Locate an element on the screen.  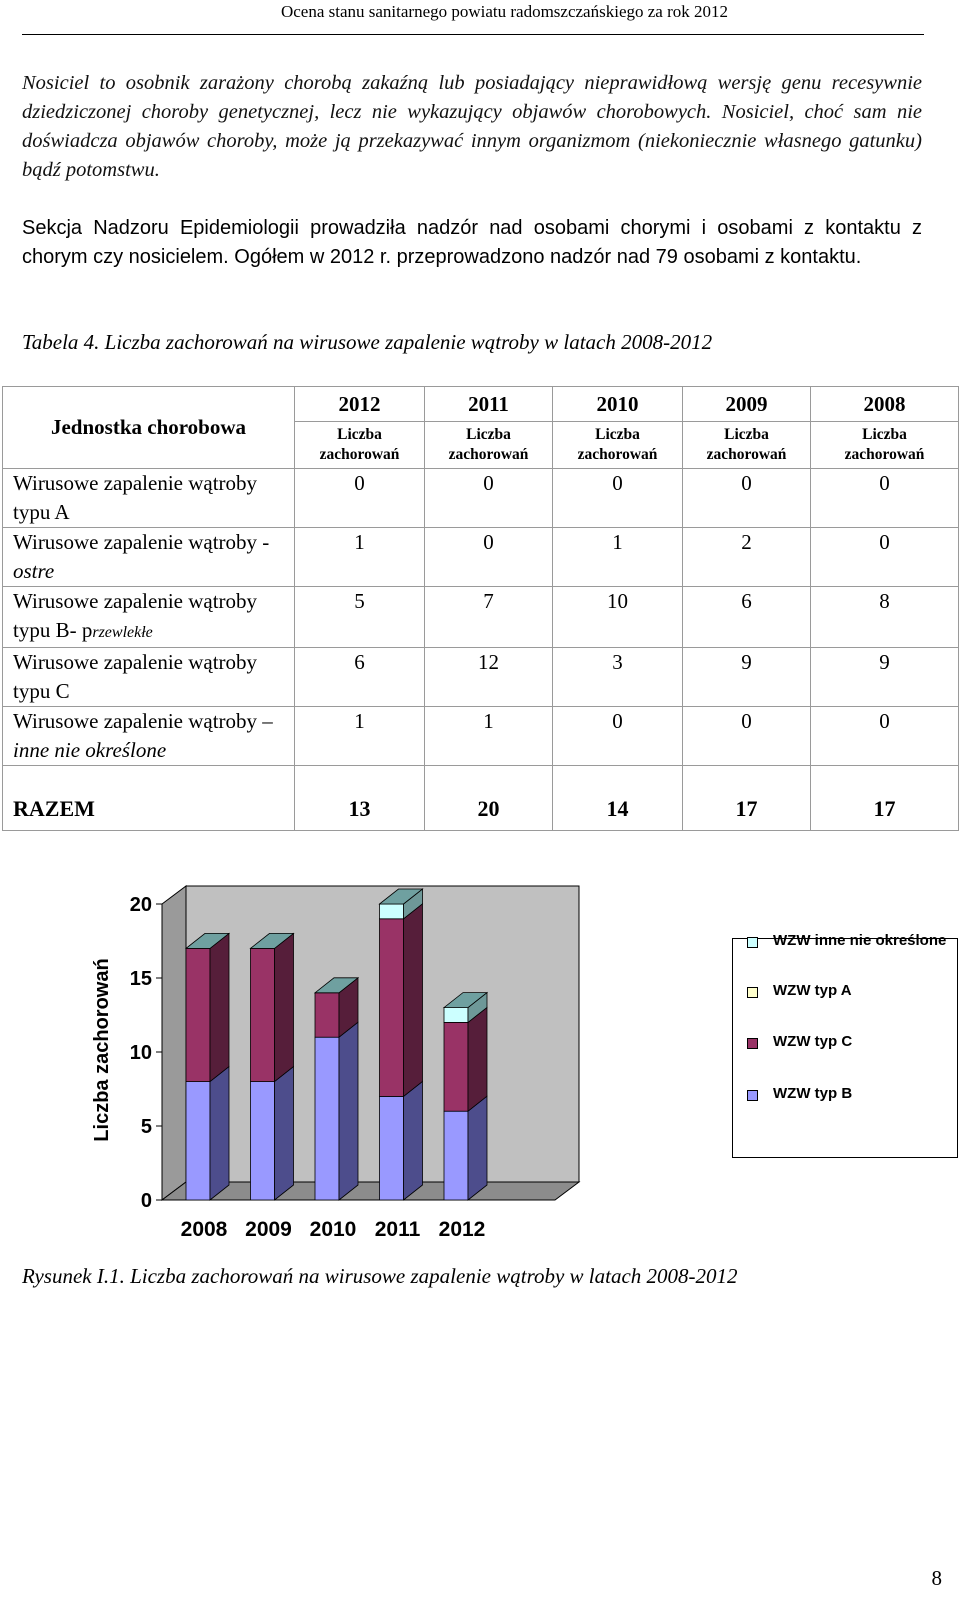
y-tick-label: 5 is located at coordinates (146, 1127).